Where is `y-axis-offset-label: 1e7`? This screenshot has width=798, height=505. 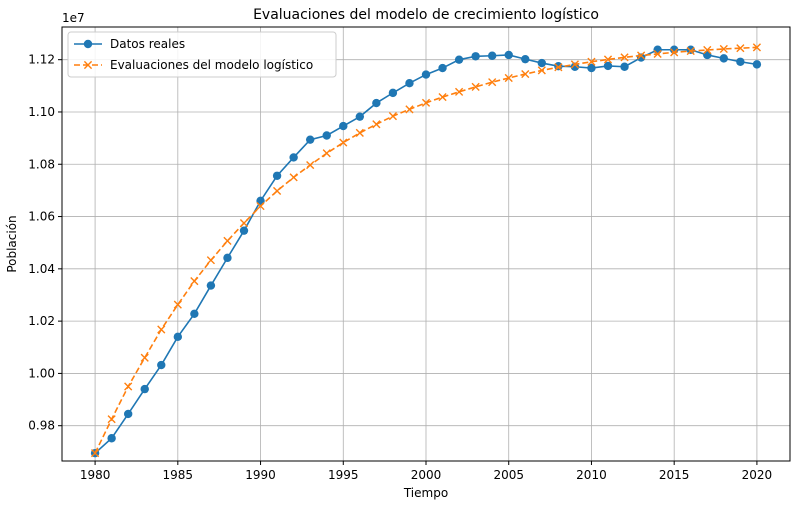 y-axis-offset-label: 1e7 is located at coordinates (73, 18).